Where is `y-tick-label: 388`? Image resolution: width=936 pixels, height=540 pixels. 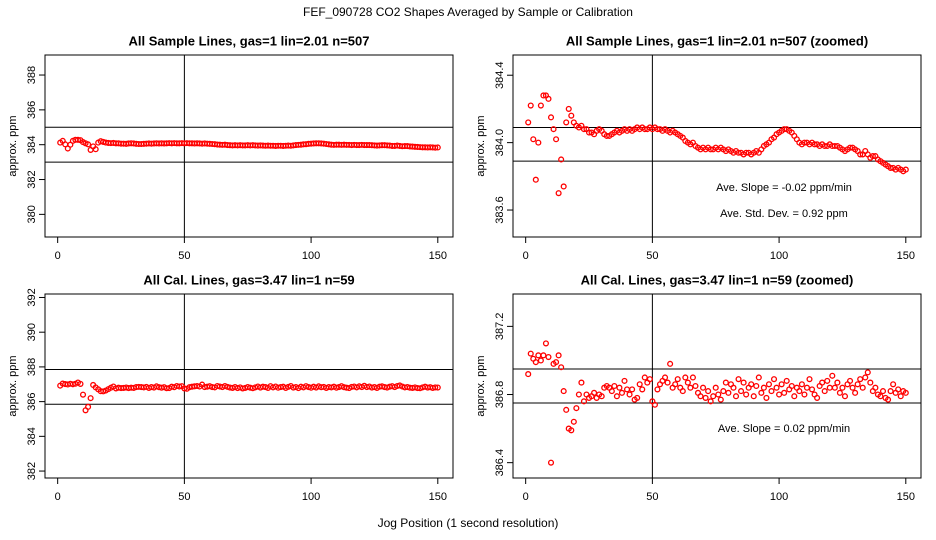
y-tick-label: 388 is located at coordinates (32, 367).